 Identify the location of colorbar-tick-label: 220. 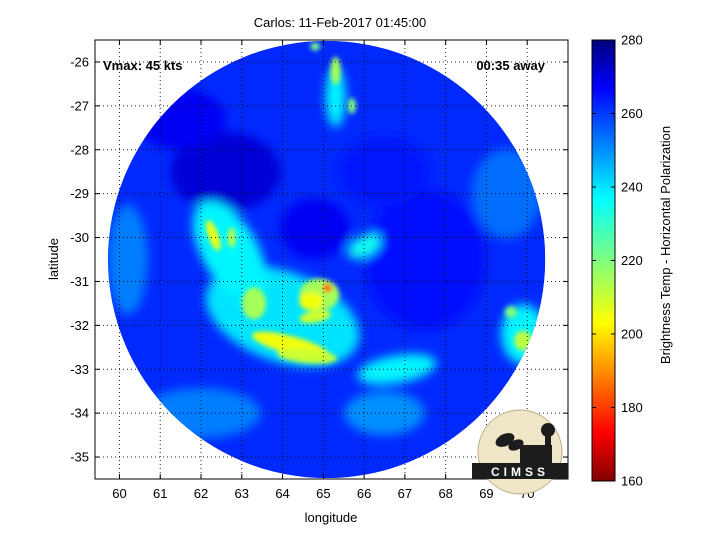
(632, 260).